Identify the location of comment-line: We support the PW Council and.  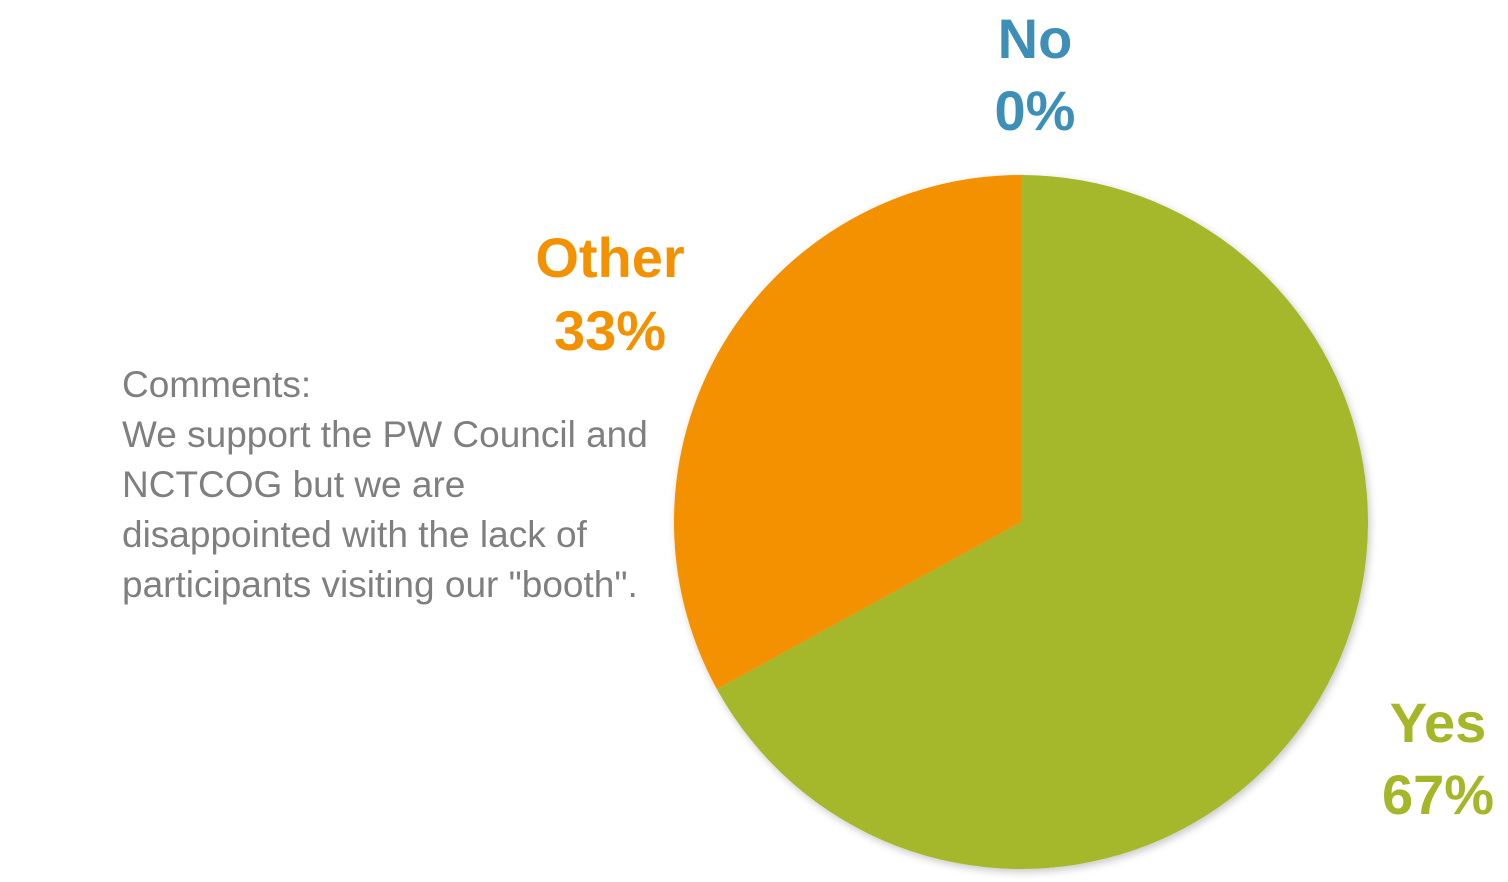
(385, 434).